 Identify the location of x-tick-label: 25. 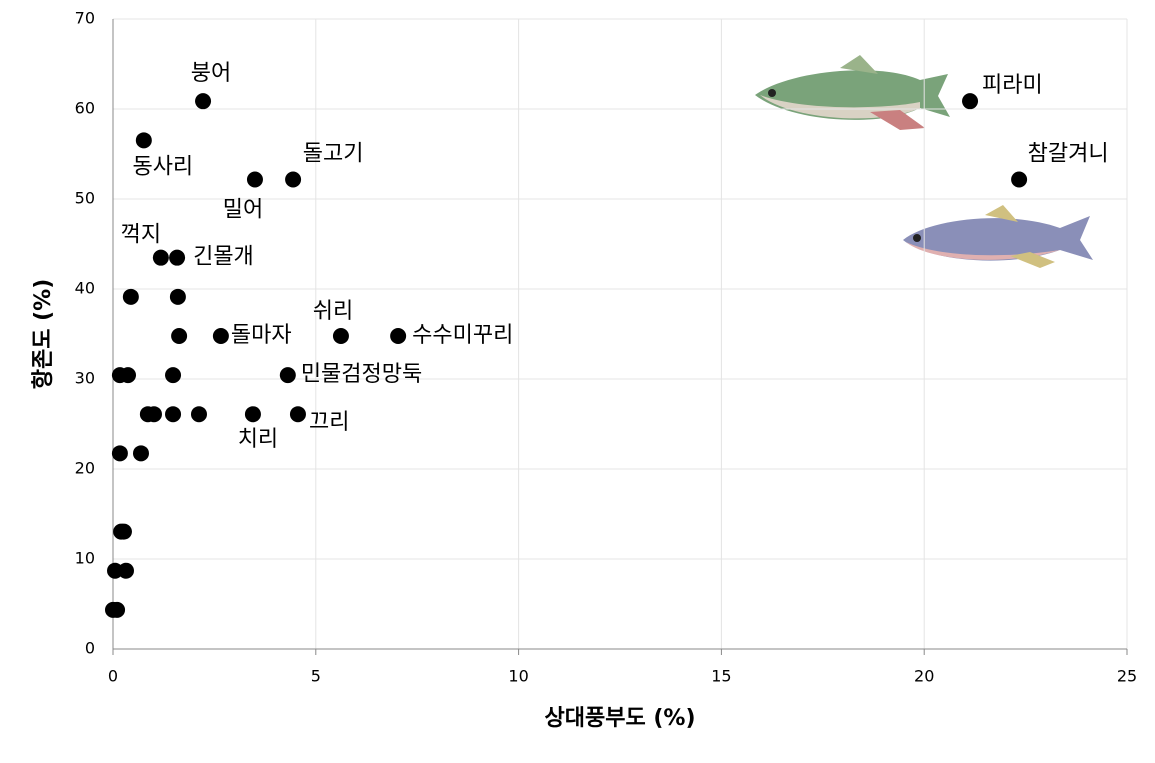
(1127, 676).